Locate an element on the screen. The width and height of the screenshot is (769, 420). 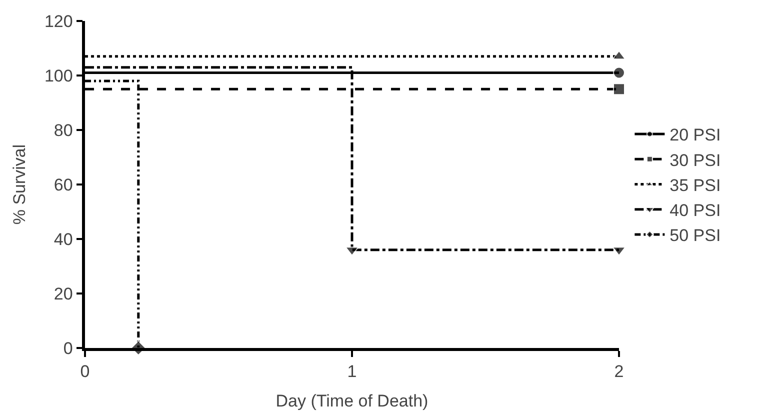
x-axis-title: Day (Time of Death) is located at coordinates (352, 401).